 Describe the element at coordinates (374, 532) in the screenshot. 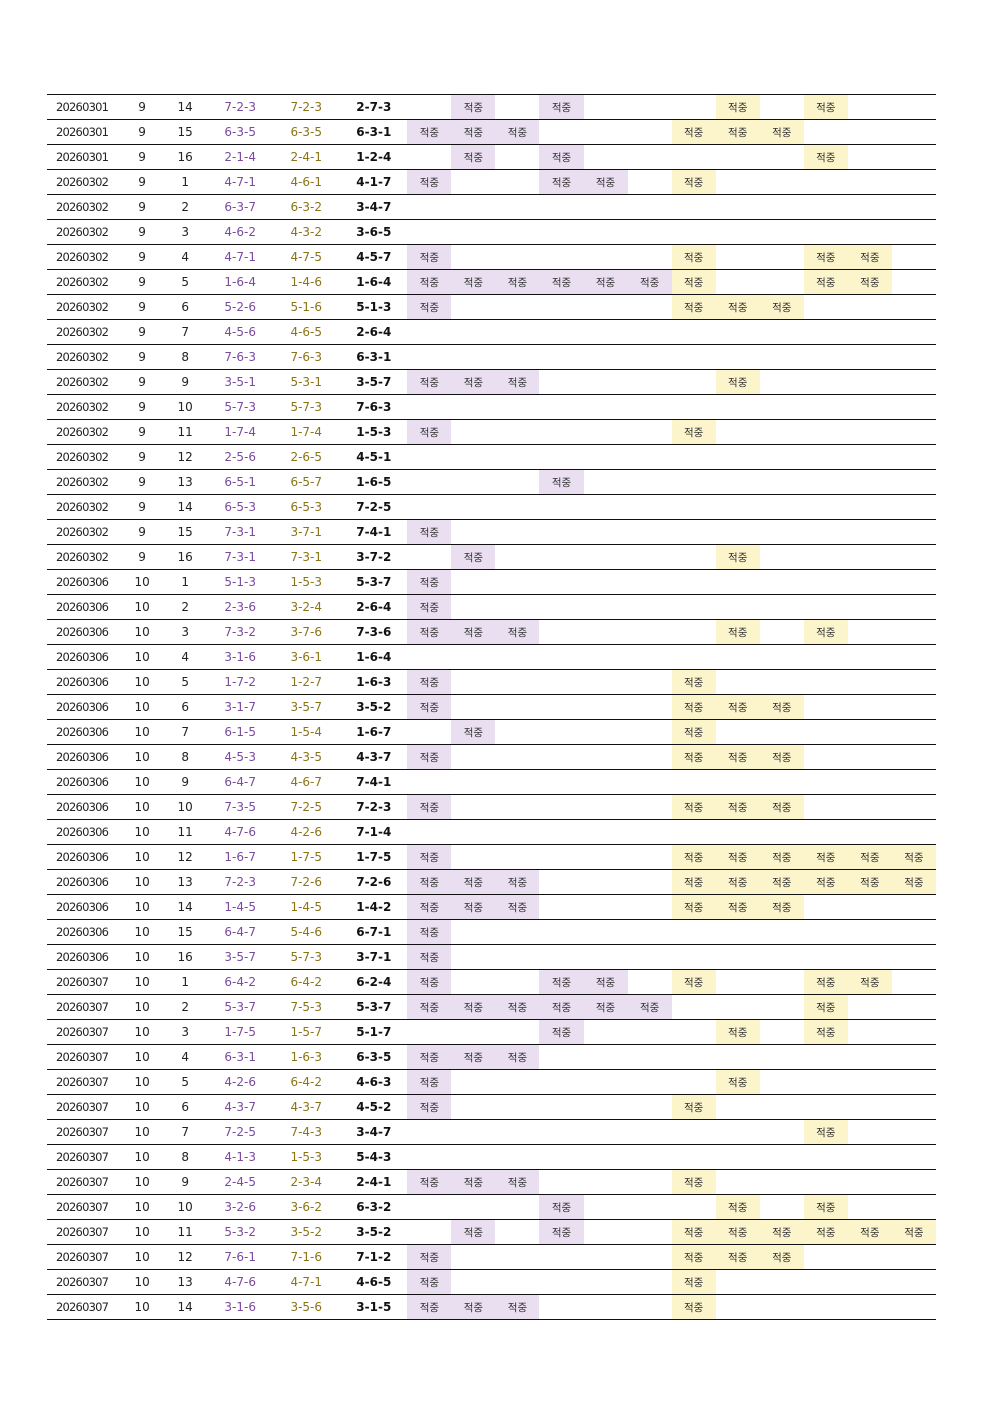

I see `result-cell: 7-4-1` at that location.